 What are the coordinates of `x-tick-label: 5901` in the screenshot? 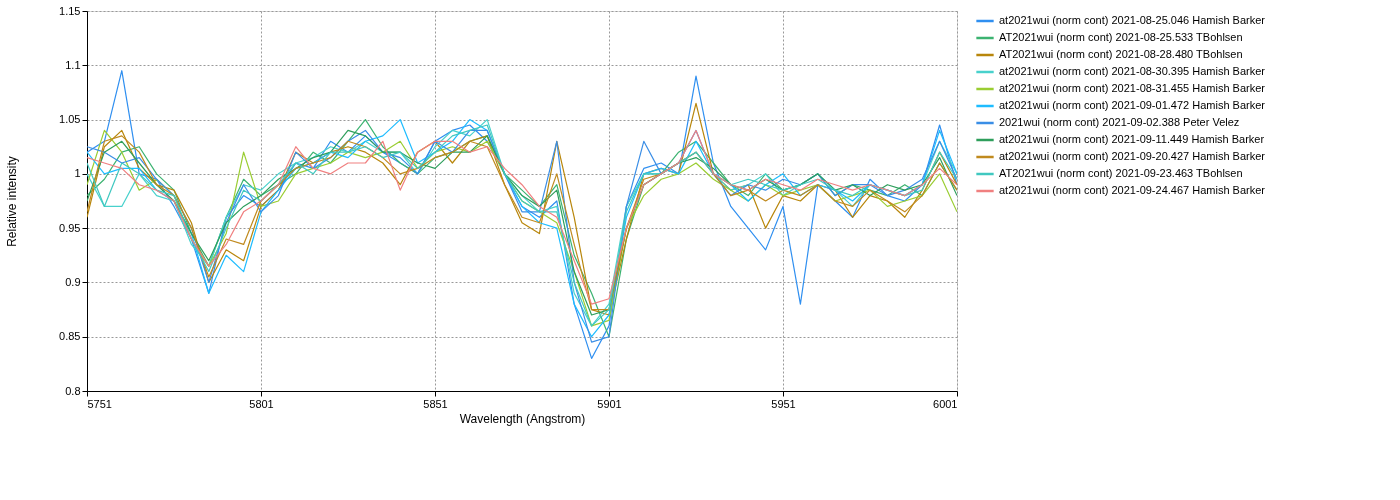 It's located at (609, 403).